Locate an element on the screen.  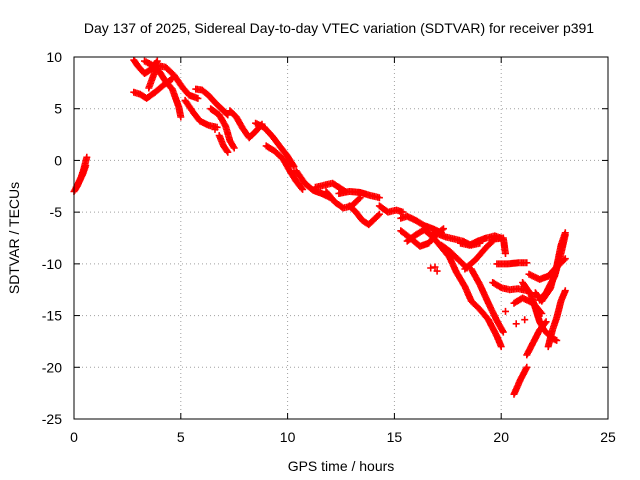
x-axis-label: GPS time / hours is located at coordinates (341, 466).